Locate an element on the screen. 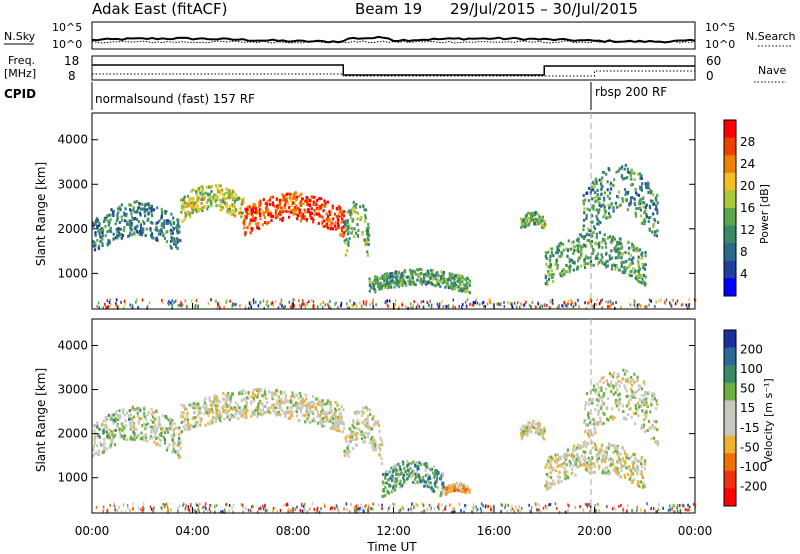 The height and width of the screenshot is (554, 800). echo-cell-1995 is located at coordinates (605, 214).